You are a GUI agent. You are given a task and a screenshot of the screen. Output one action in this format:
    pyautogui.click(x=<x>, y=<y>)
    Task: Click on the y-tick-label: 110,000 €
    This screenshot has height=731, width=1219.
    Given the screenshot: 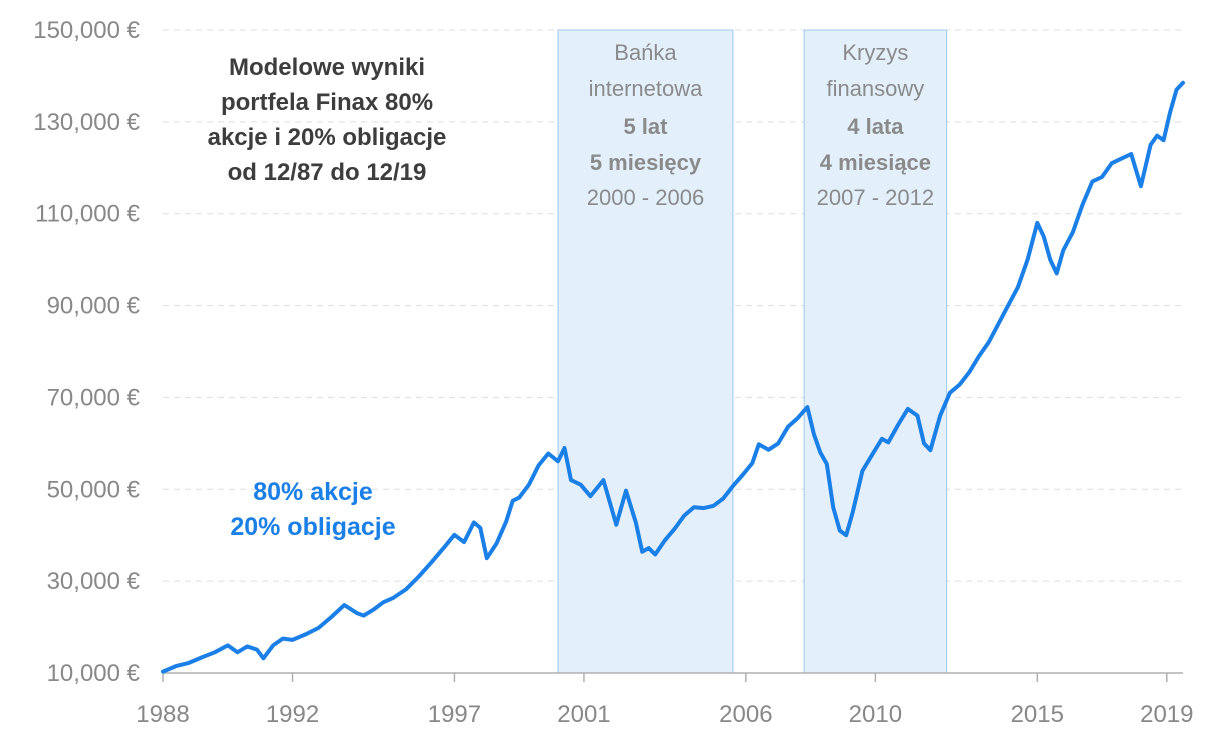 What is the action you would take?
    pyautogui.click(x=88, y=214)
    